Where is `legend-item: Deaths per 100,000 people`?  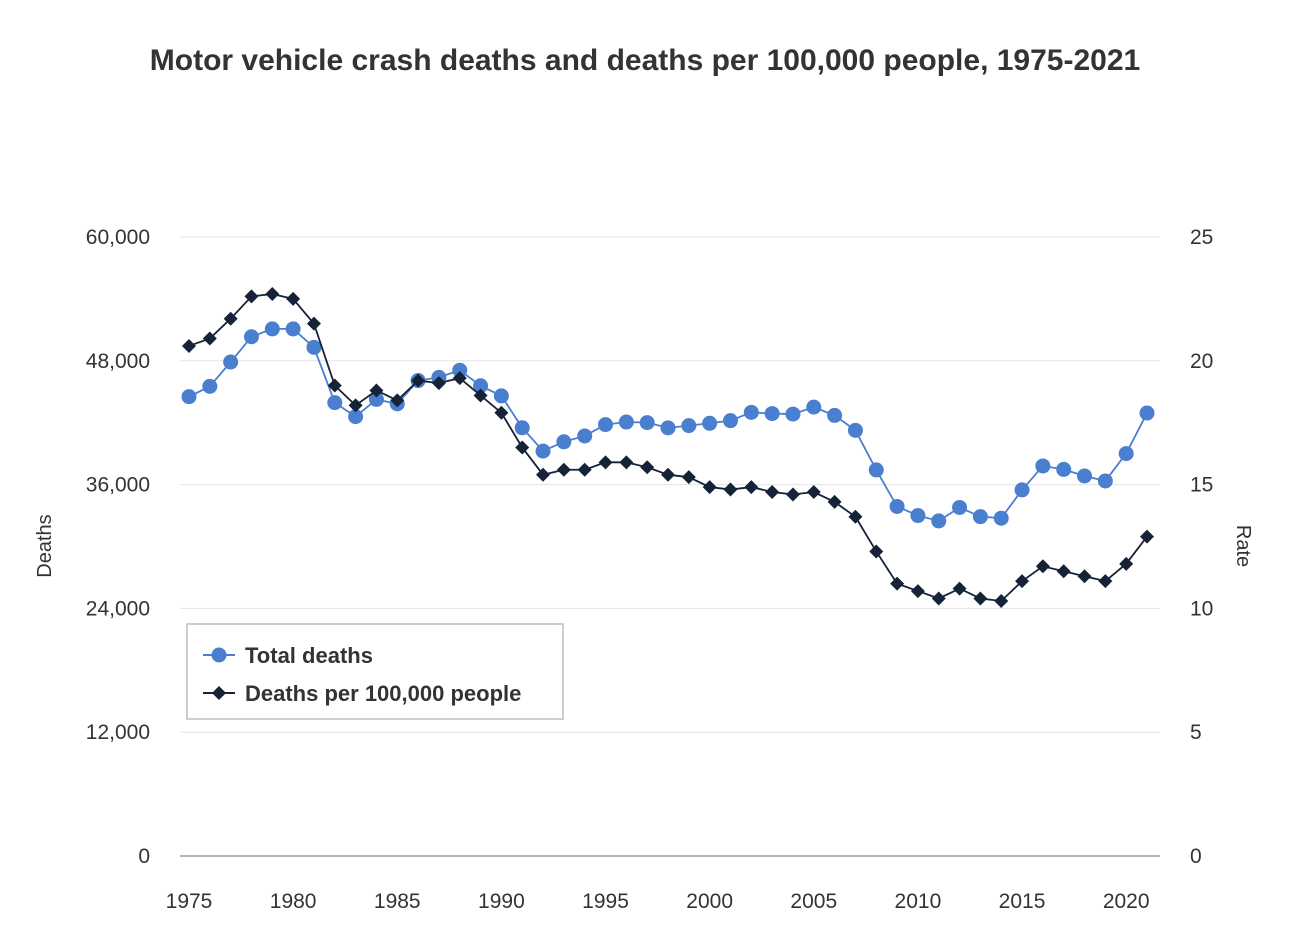
legend-item: Deaths per 100,000 people is located at coordinates (362, 693).